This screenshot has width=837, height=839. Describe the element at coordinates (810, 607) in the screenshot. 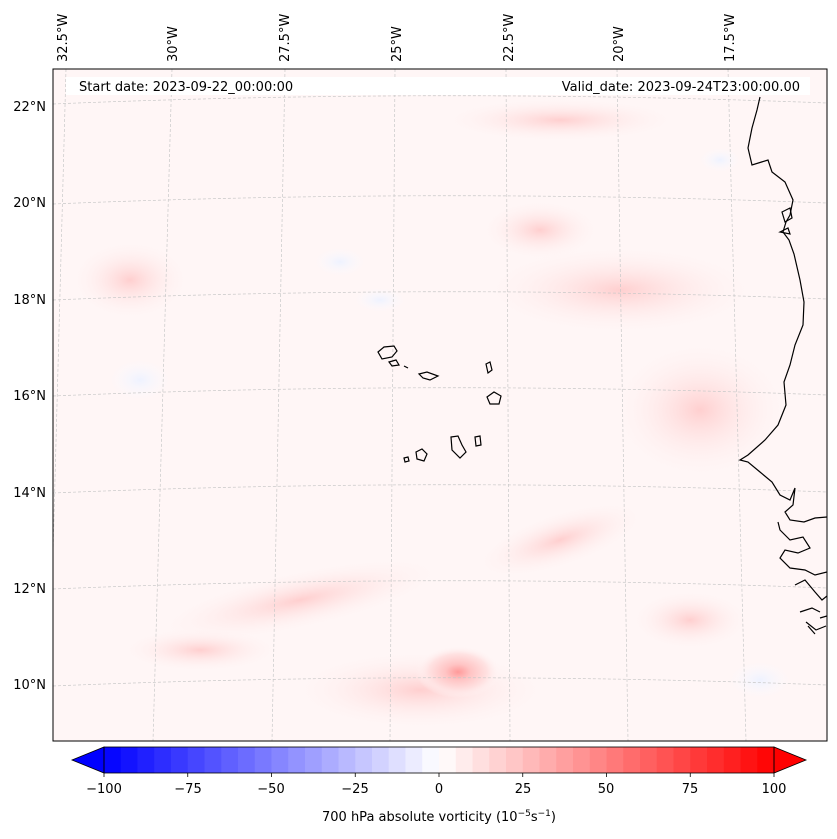

I see `guinea-bissau-coast` at that location.